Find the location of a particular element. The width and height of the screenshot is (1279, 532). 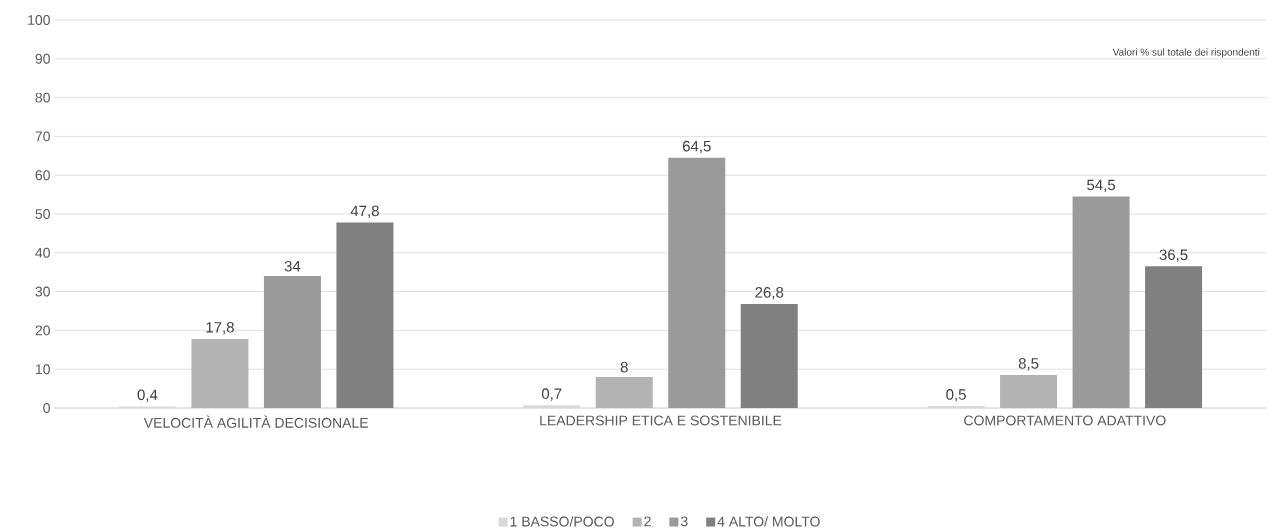

data-label: 64,5 is located at coordinates (696, 147).